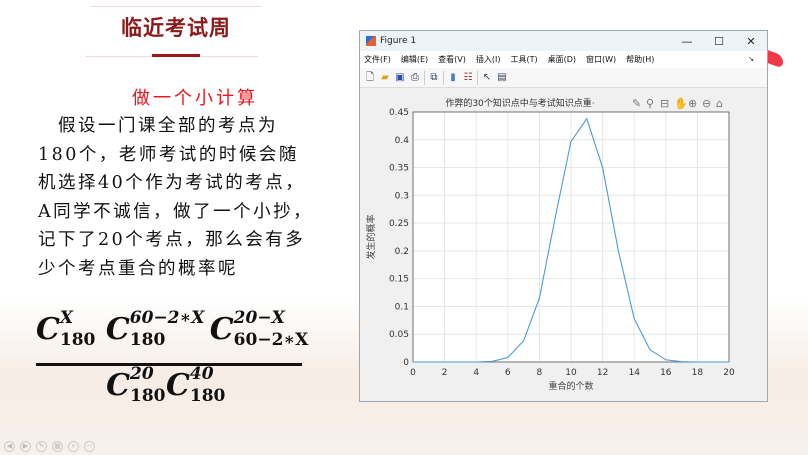 Image resolution: width=808 pixels, height=455 pixels. Describe the element at coordinates (524, 59) in the screenshot. I see `menu-tools: 工具(T)` at that location.